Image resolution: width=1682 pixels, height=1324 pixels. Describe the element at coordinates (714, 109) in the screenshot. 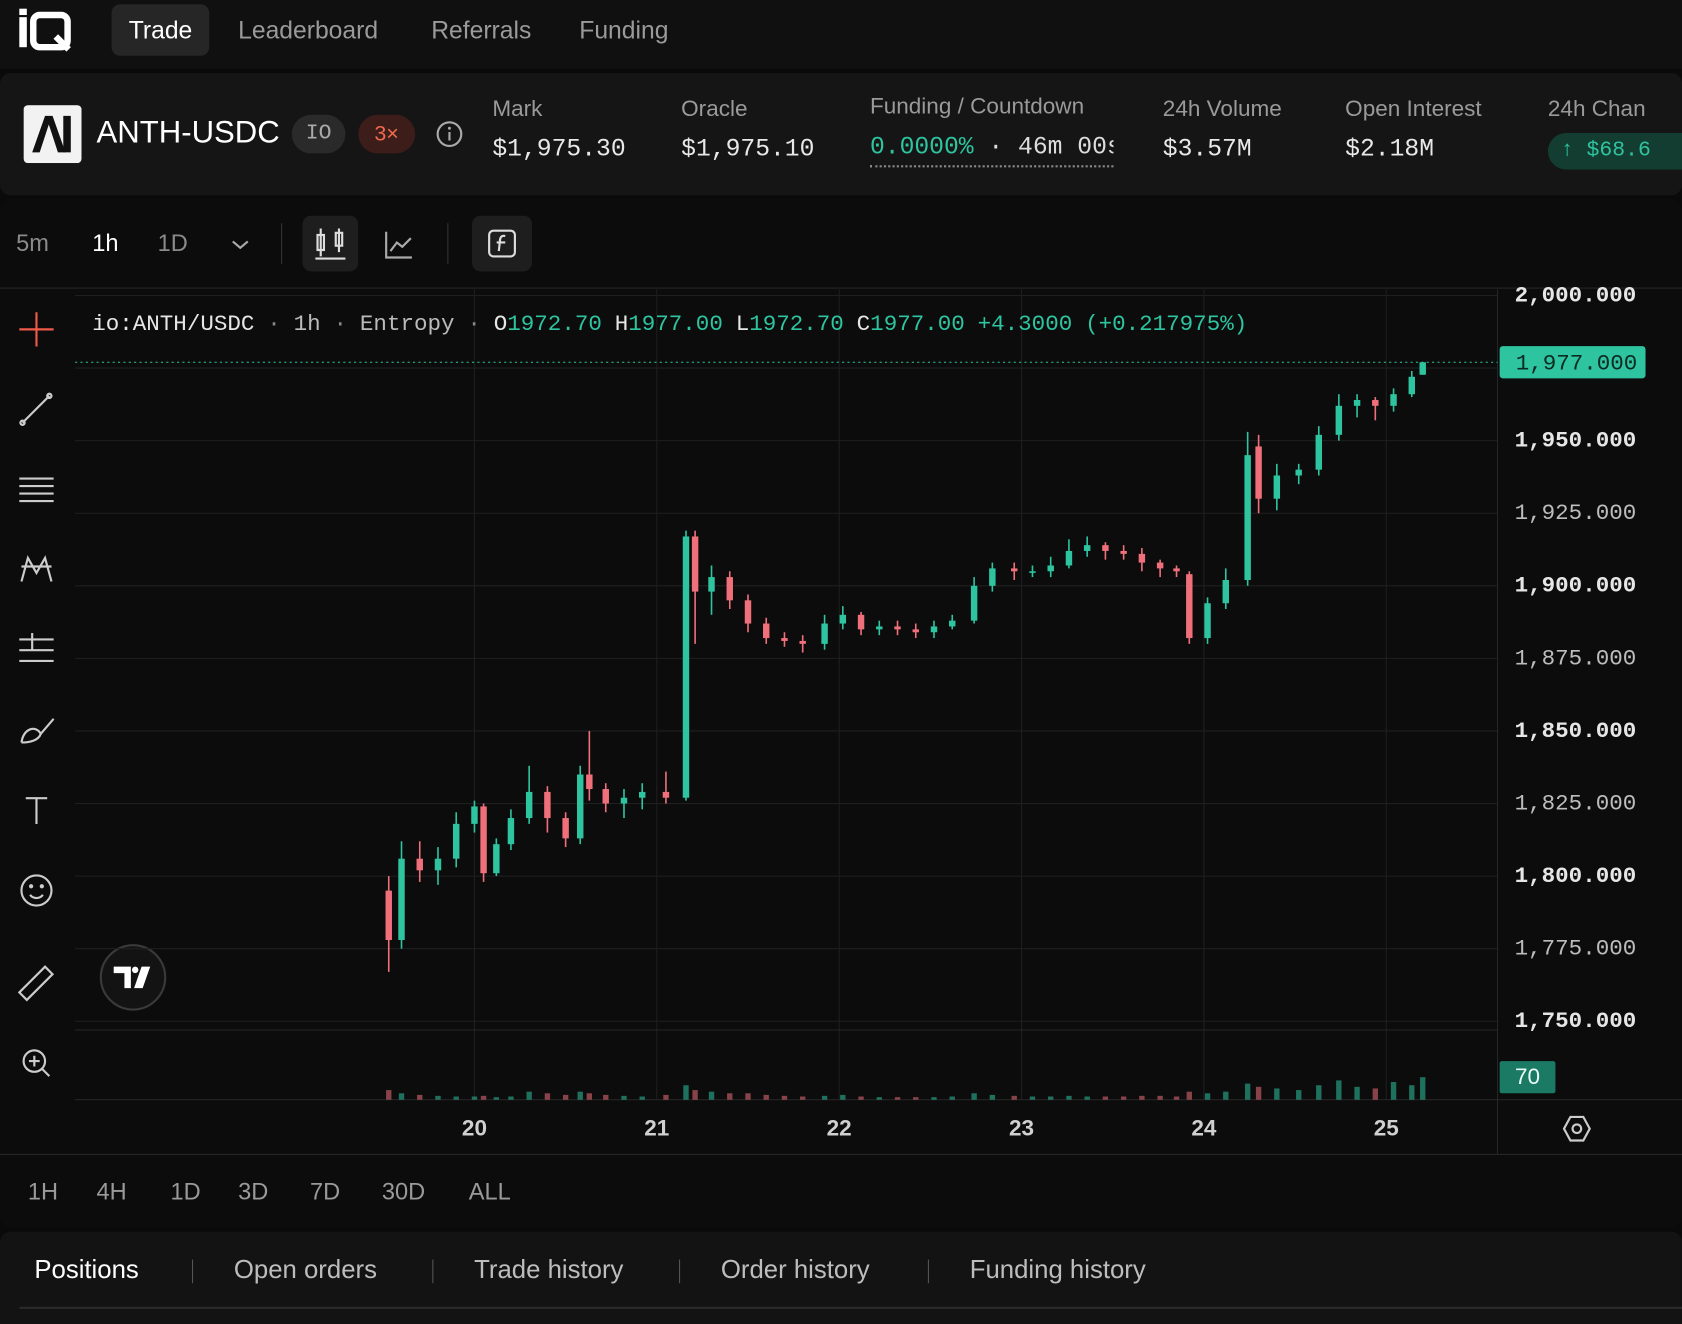

I see `stat-label: Oracle` at that location.